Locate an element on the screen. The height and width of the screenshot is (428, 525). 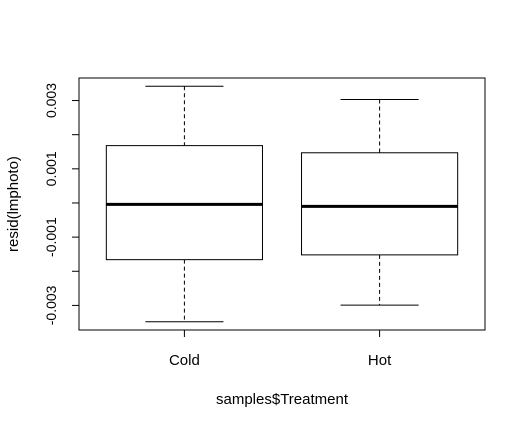
y-axis-label: resid(lmphoto) is located at coordinates (13, 204).